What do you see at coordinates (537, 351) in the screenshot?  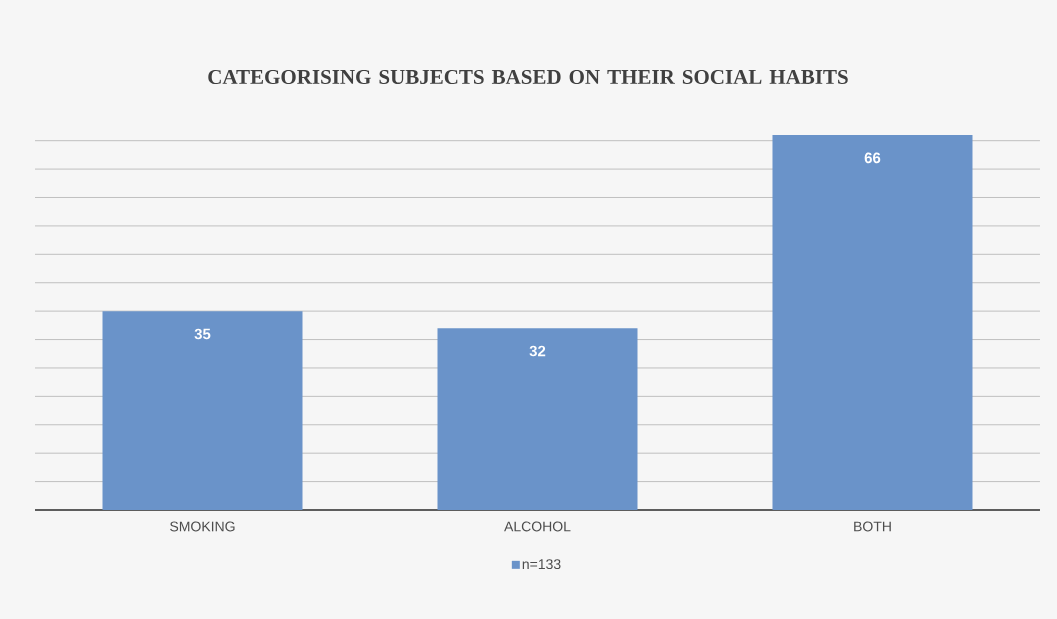 I see `data-label: 32` at bounding box center [537, 351].